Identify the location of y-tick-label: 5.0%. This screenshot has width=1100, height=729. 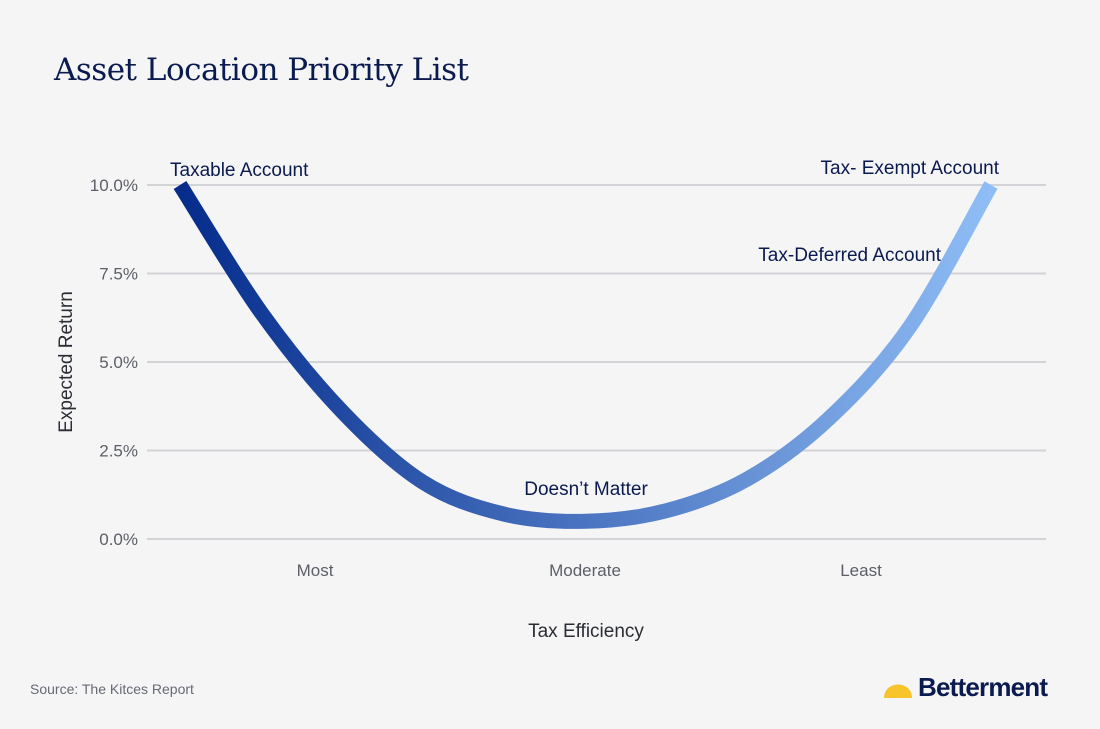
(118, 362).